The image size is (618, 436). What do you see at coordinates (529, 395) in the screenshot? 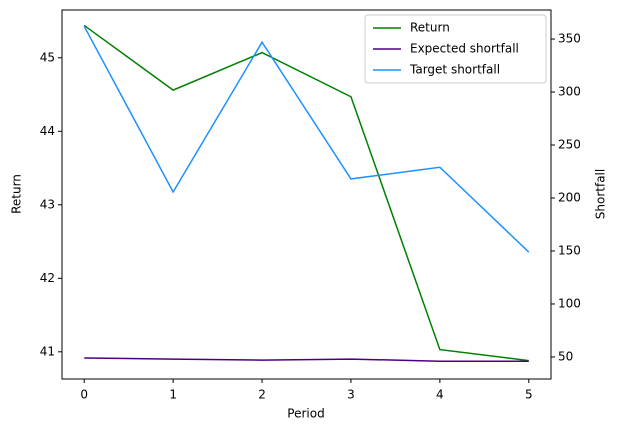
I see `x-tick-label: 5` at bounding box center [529, 395].